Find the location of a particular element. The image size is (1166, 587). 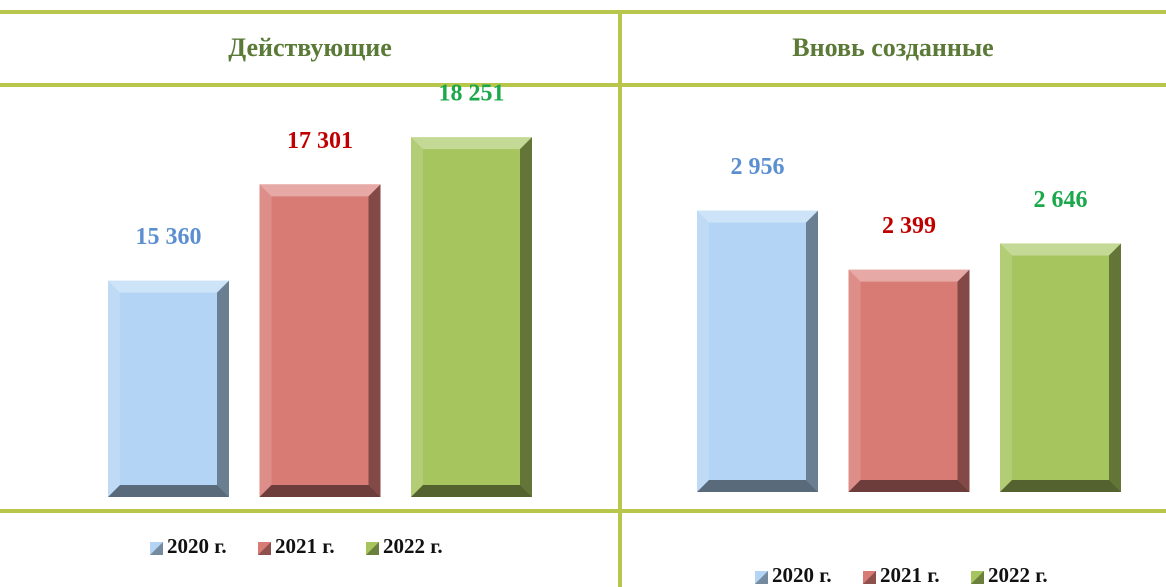

chart-title: Вновь созданные is located at coordinates (892, 47).